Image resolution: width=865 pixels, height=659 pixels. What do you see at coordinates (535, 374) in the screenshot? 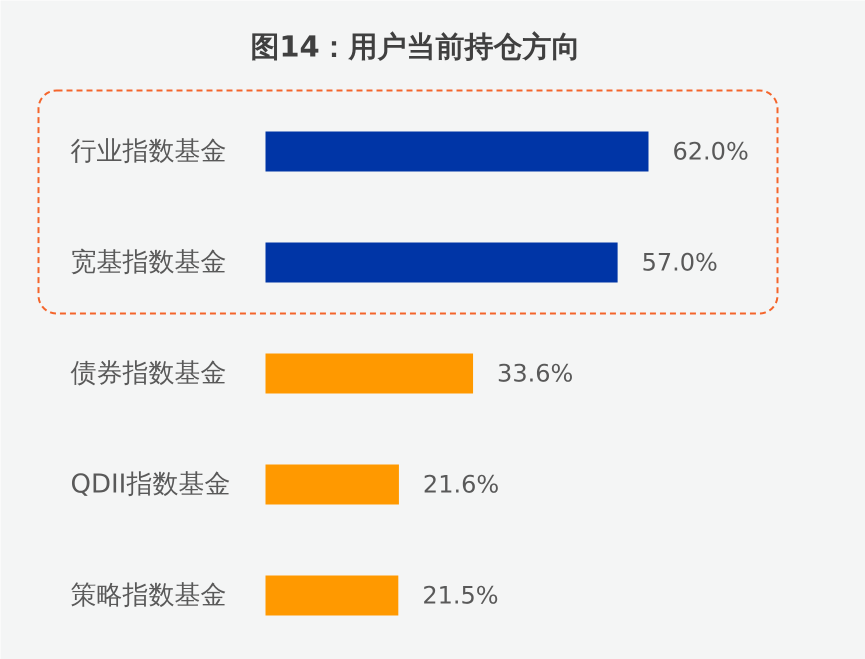
I see `data-label: 33.6%` at bounding box center [535, 374].